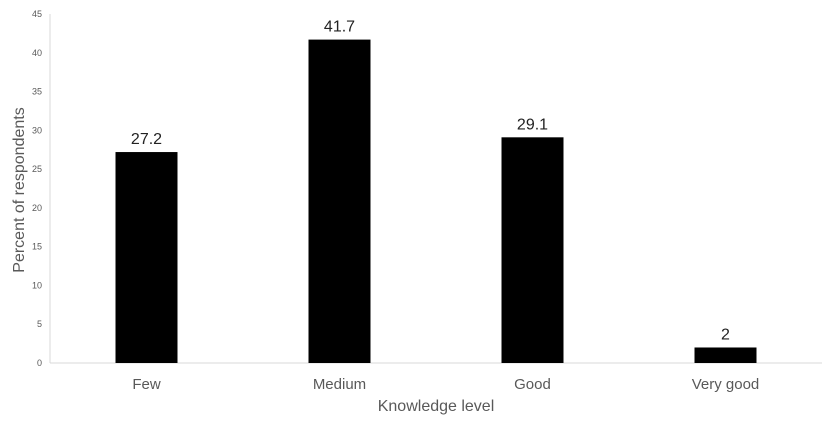 Image resolution: width=827 pixels, height=422 pixels. Describe the element at coordinates (37, 188) in the screenshot. I see `y-axis-ticks: 0 5 10 15 20 25 30 35 40 45` at that location.